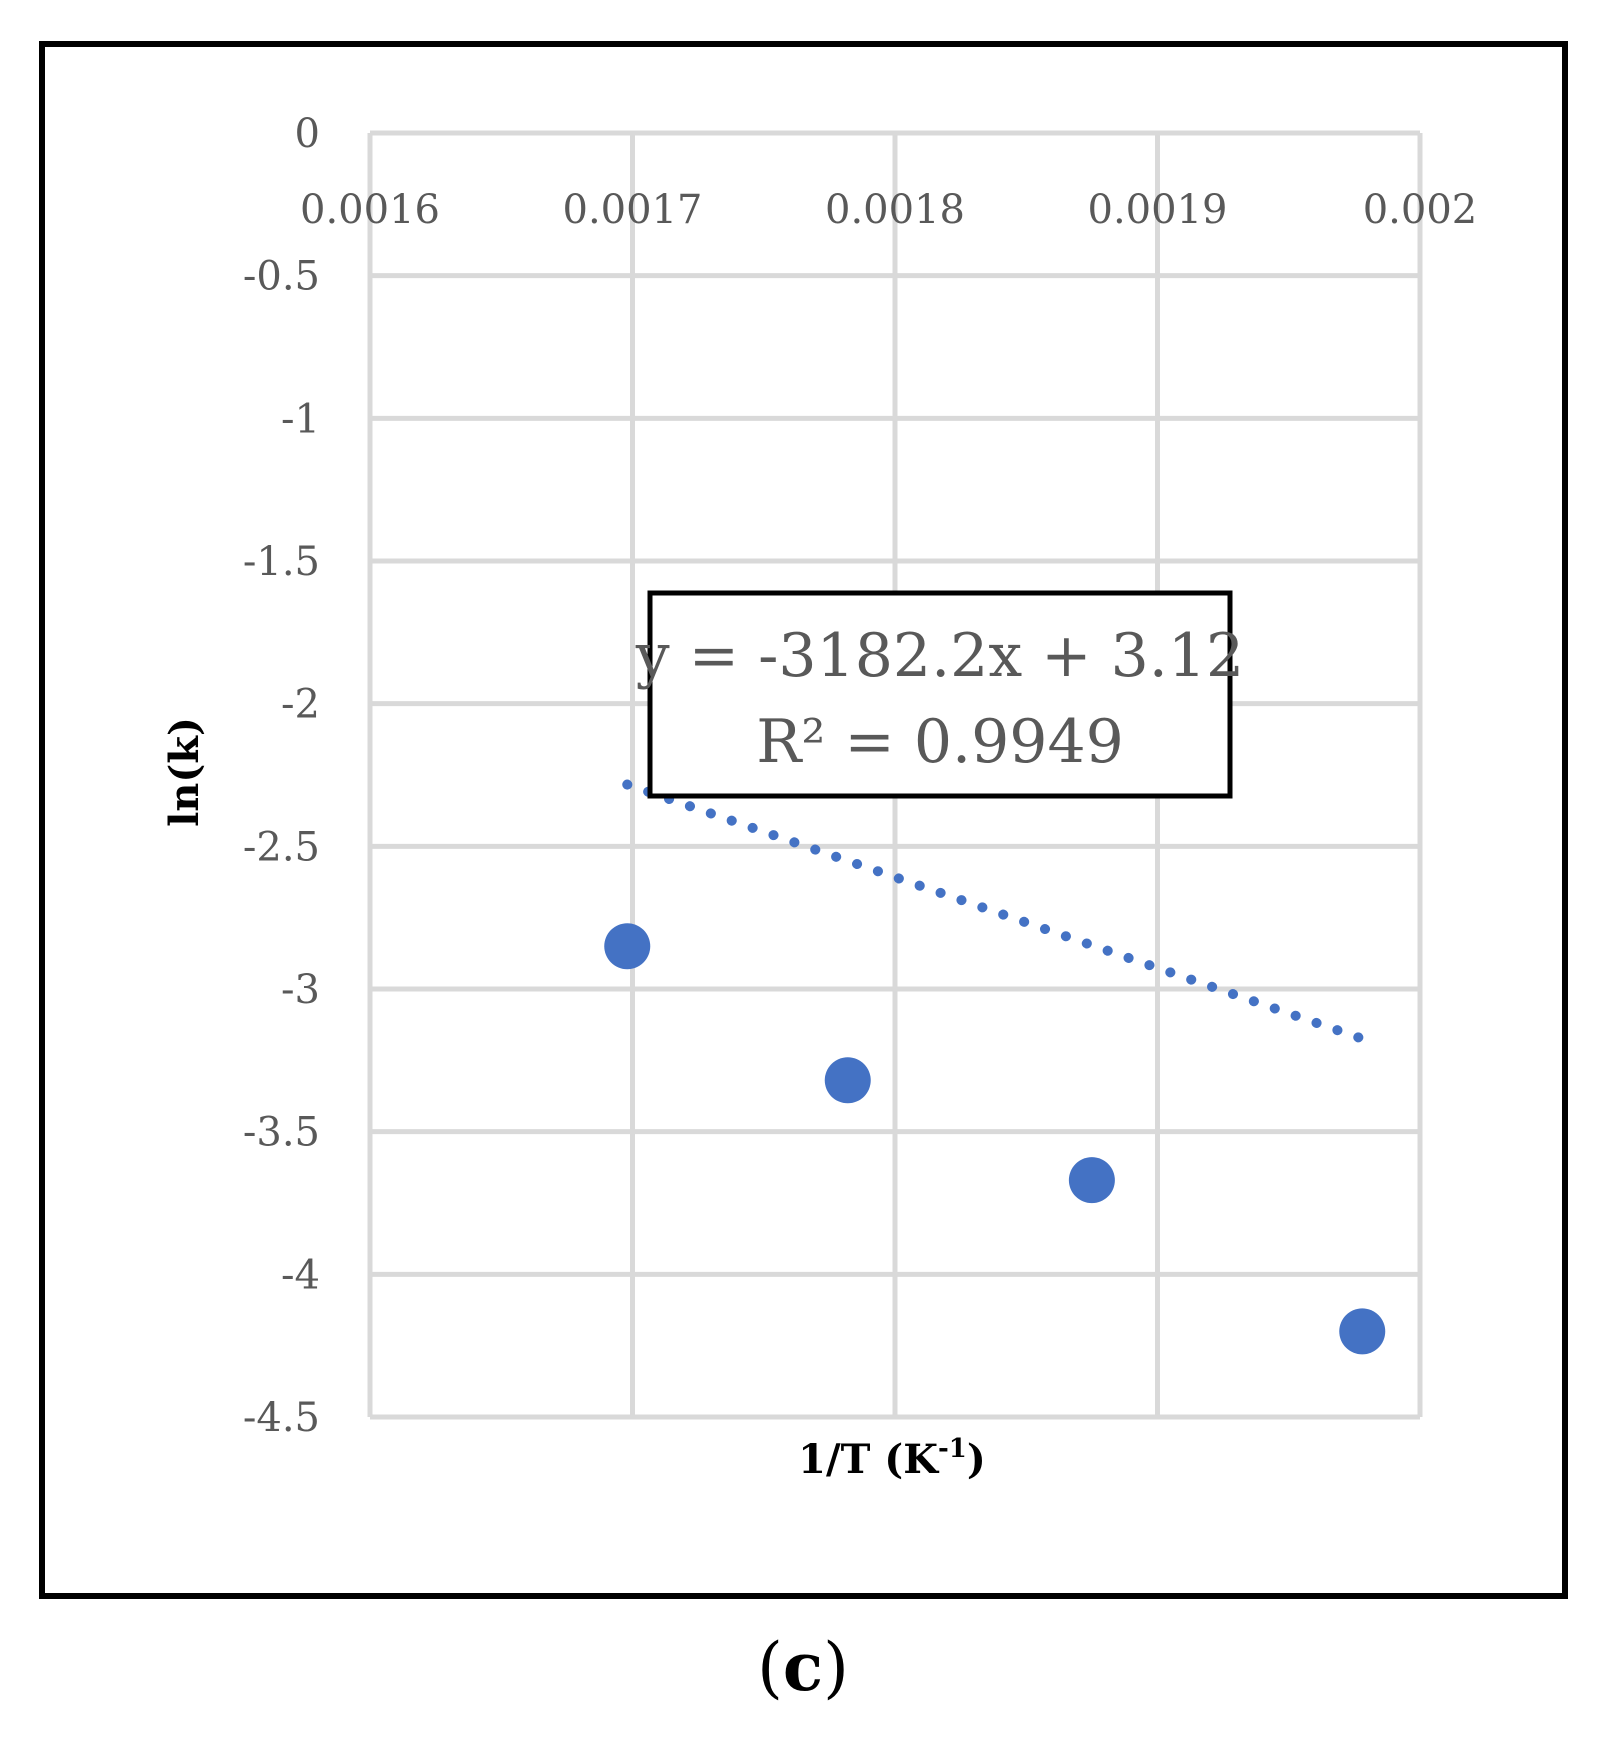  What do you see at coordinates (370, 210) in the screenshot?
I see `x-tick-label-0: 0.0016` at bounding box center [370, 210].